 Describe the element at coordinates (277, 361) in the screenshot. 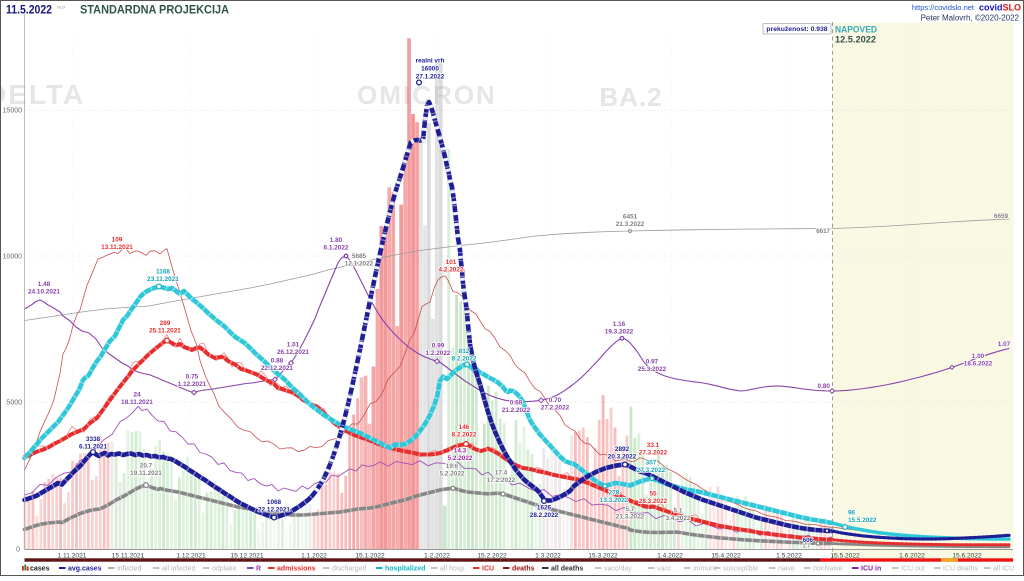

I see `svg-text: 0.88` at that location.